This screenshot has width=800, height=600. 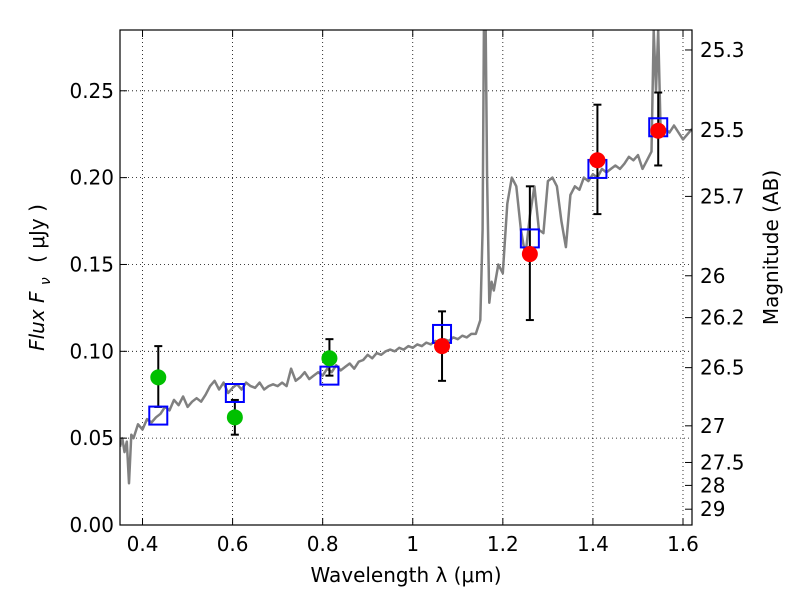 What do you see at coordinates (712, 276) in the screenshot?
I see `right-tick-label: 26` at bounding box center [712, 276].